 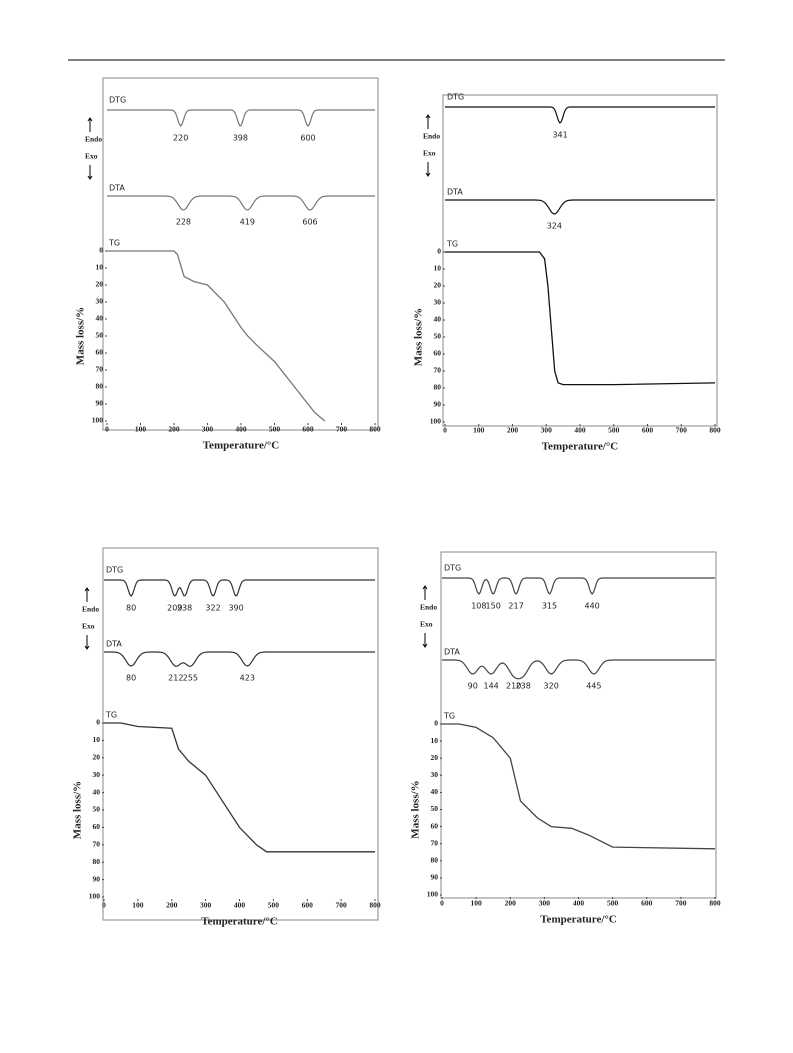 What do you see at coordinates (309, 222) in the screenshot?
I see `dta-peak-label: 606` at bounding box center [309, 222].